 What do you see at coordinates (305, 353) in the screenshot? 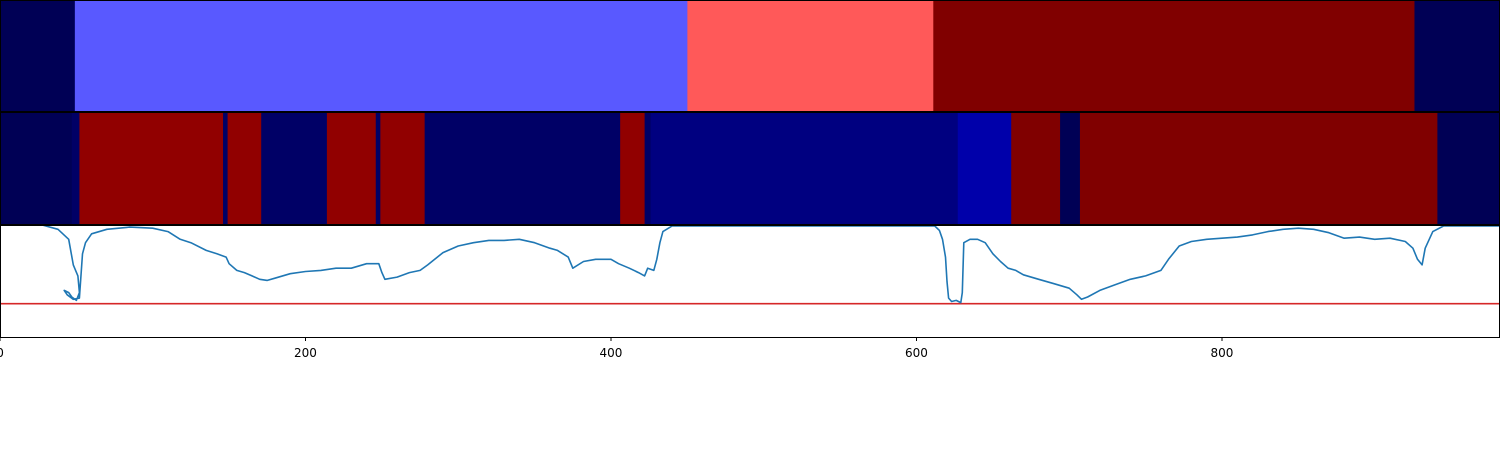
I see `x-tick-label: 200` at bounding box center [305, 353].